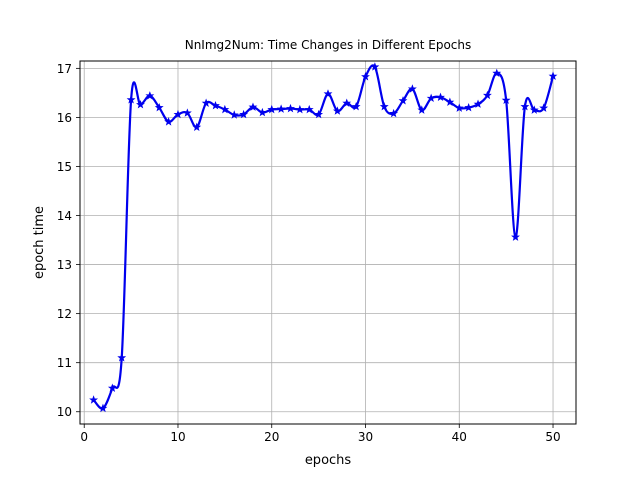 This screenshot has width=640, height=480. What do you see at coordinates (39, 242) in the screenshot?
I see `y-axis-label: epoch time` at bounding box center [39, 242].